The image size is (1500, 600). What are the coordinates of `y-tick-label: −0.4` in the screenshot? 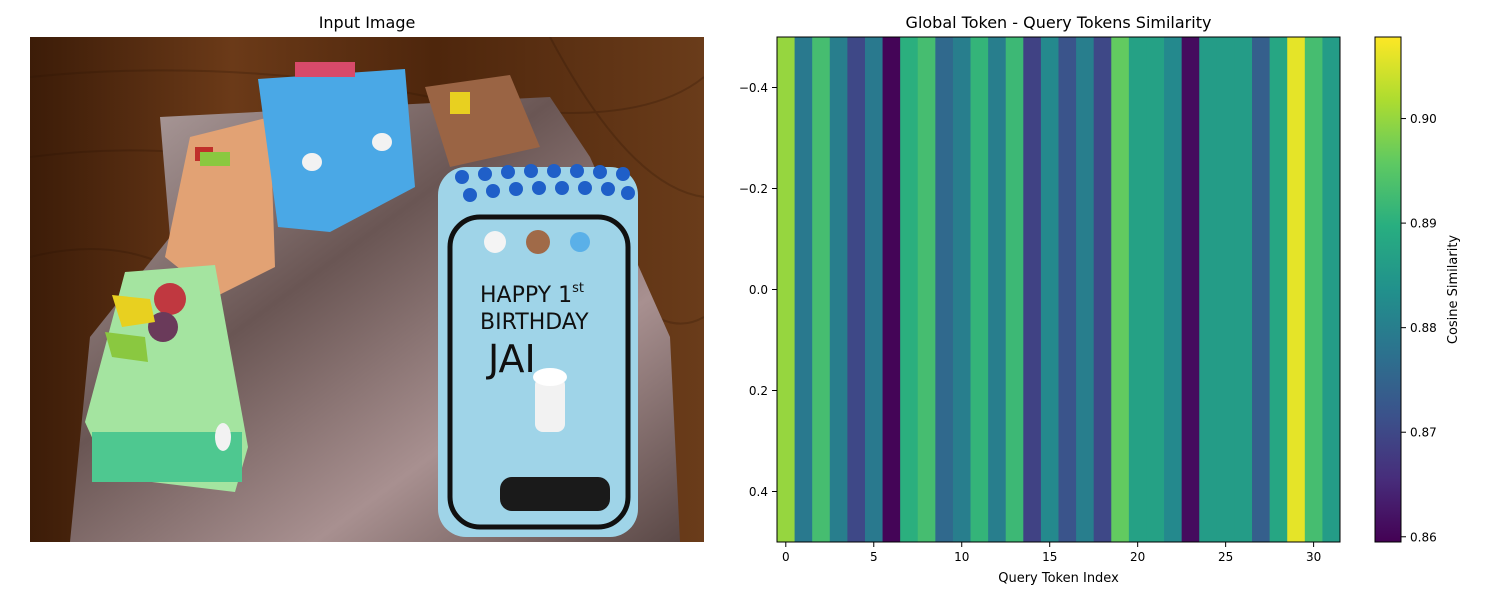 It's located at (753, 88).